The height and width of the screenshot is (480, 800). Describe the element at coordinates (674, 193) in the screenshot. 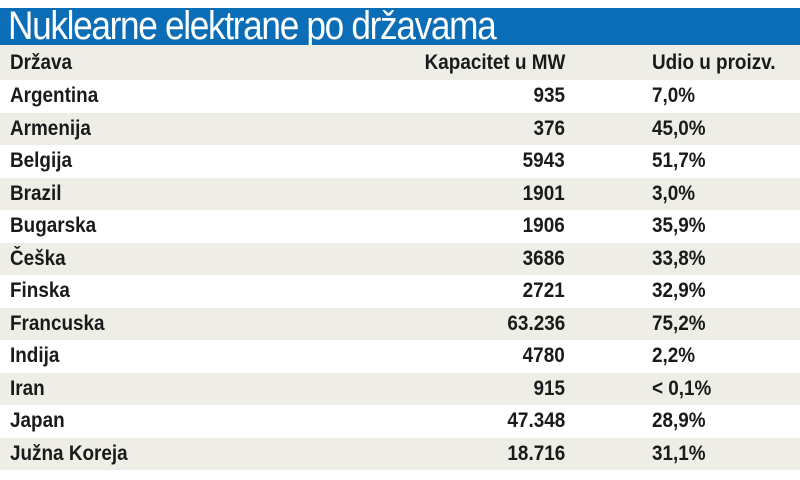

I see `cell-share: 3,0%` at that location.